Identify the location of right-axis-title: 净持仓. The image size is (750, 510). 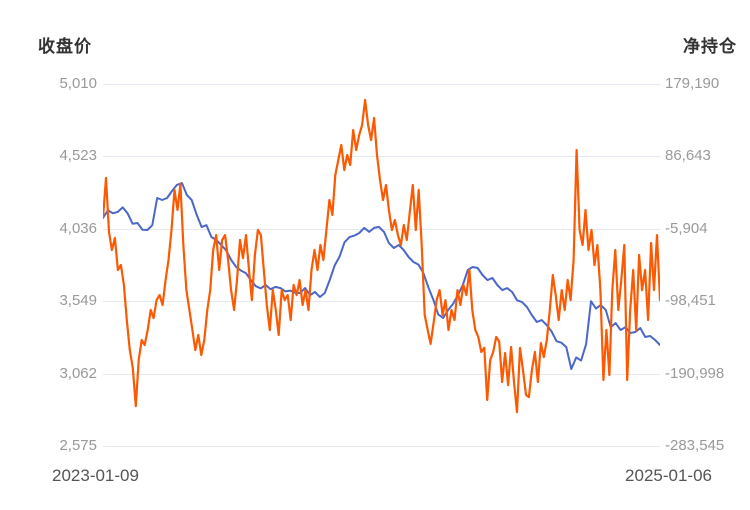
(710, 46).